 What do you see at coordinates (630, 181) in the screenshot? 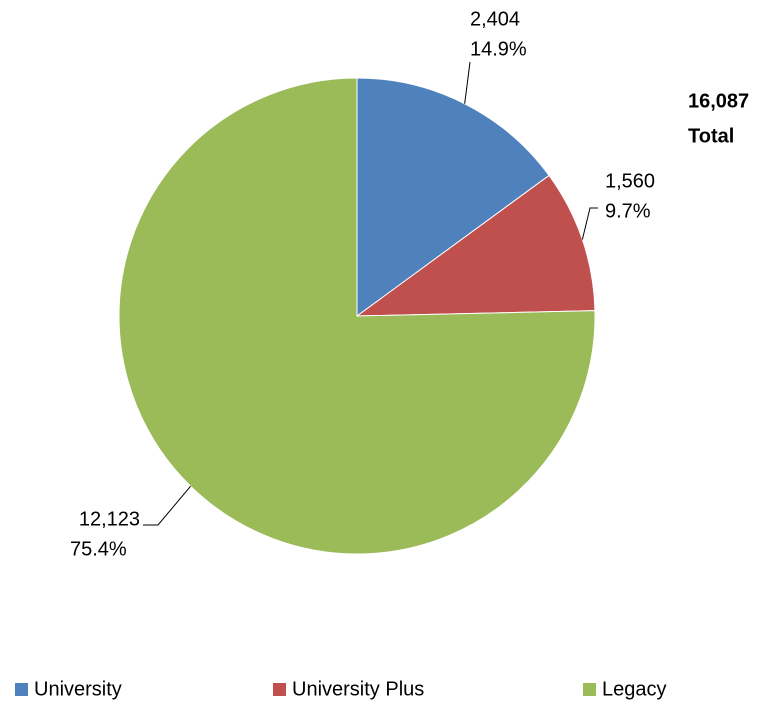
I see `value-label: 1,560` at bounding box center [630, 181].